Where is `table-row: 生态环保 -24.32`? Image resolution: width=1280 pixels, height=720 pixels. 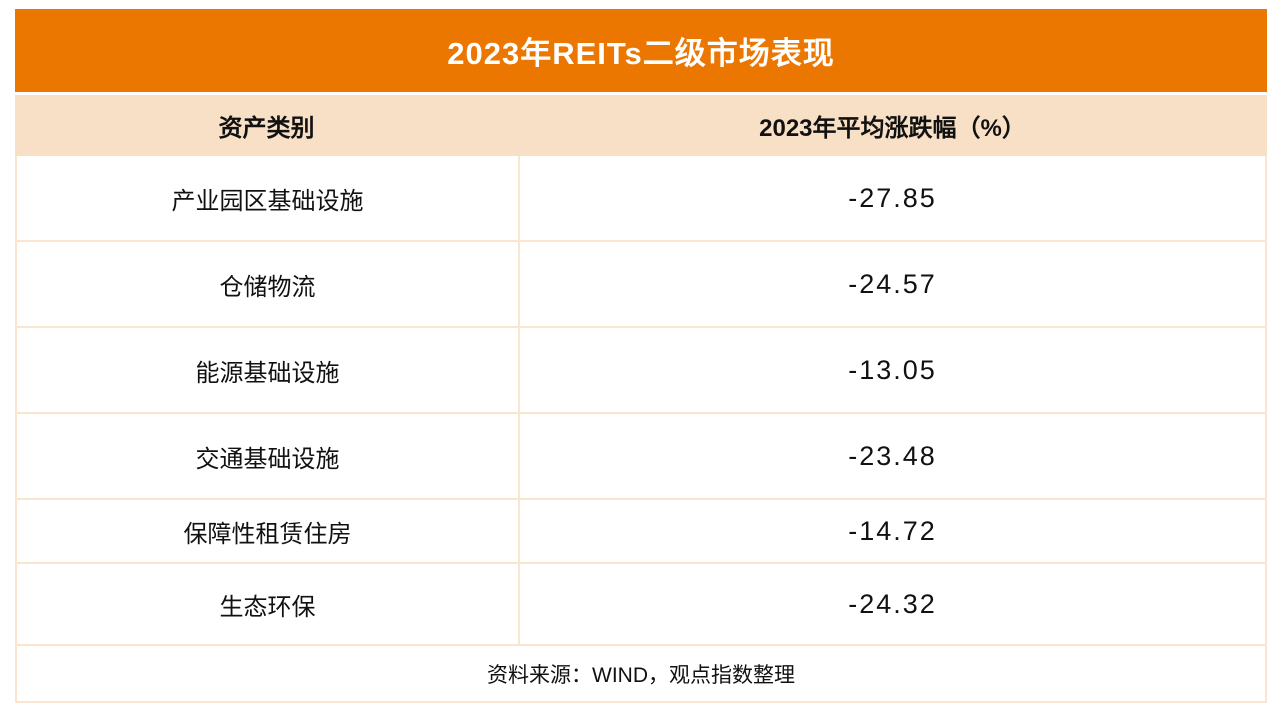
table-row: 生态环保 -24.32 is located at coordinates (641, 605).